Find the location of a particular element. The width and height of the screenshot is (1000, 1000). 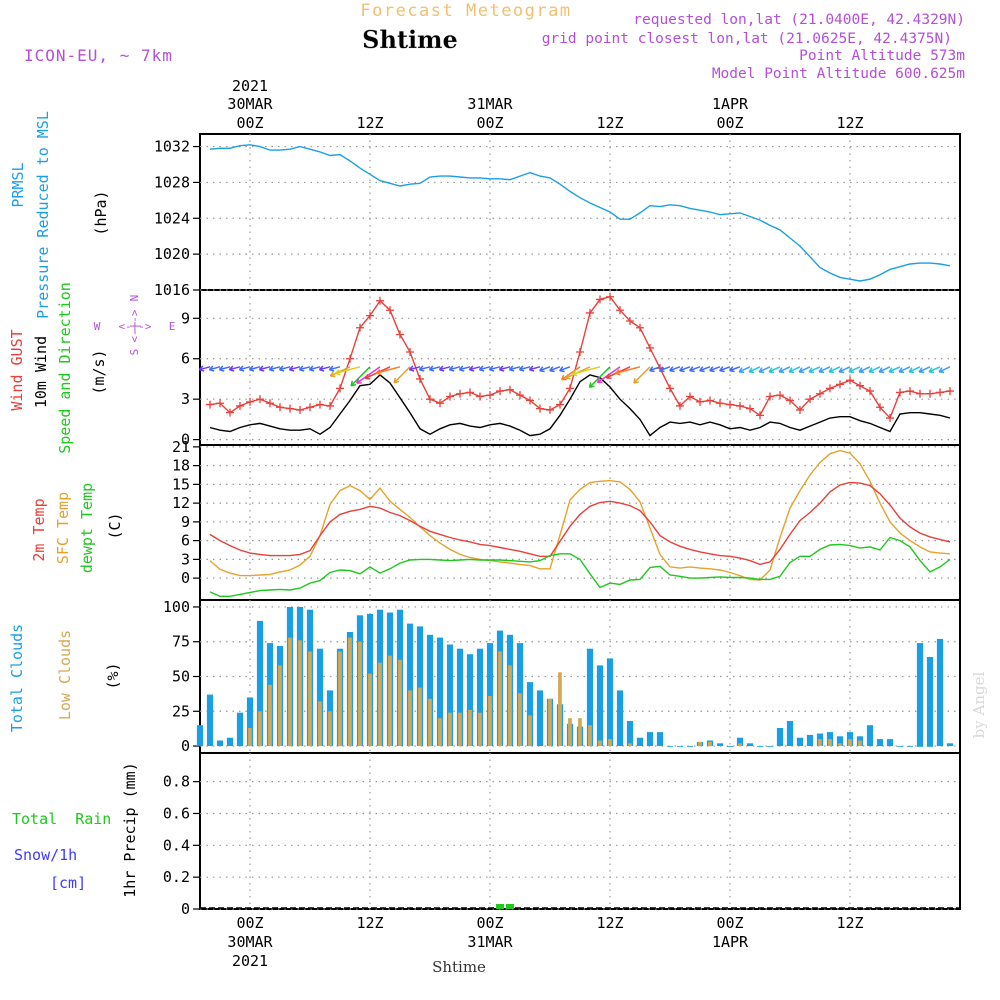

top-time-label: 12Z is located at coordinates (369, 123).